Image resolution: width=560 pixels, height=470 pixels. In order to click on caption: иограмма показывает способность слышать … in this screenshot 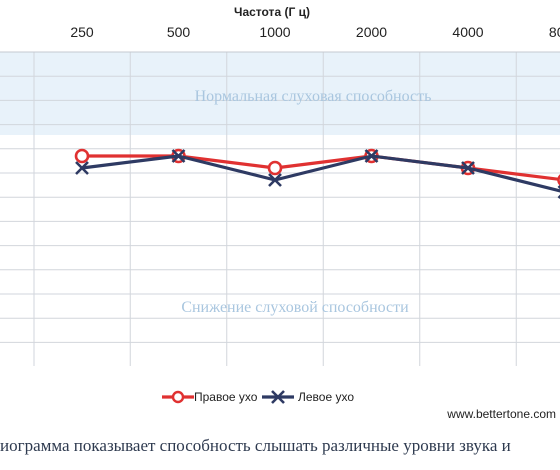, I will do `click(255, 445)`.